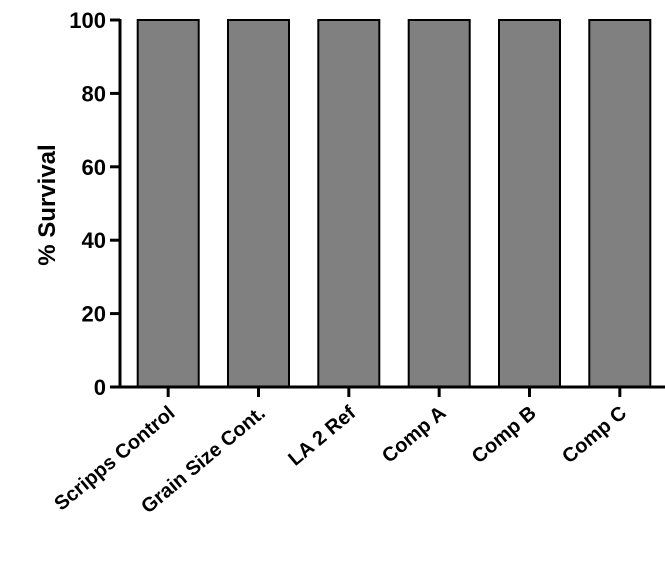  I want to click on y-tick-label-0: 0, so click(100, 387).